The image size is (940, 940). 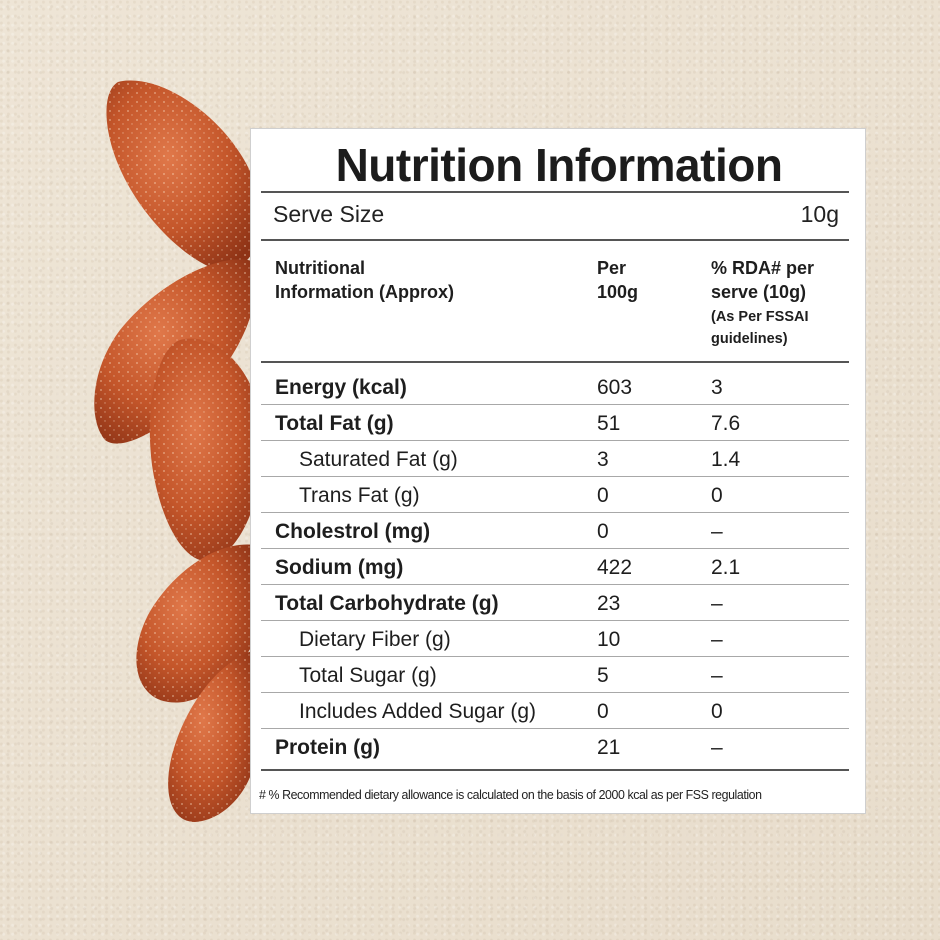 What do you see at coordinates (618, 292) in the screenshot?
I see `header-100g: 100g` at bounding box center [618, 292].